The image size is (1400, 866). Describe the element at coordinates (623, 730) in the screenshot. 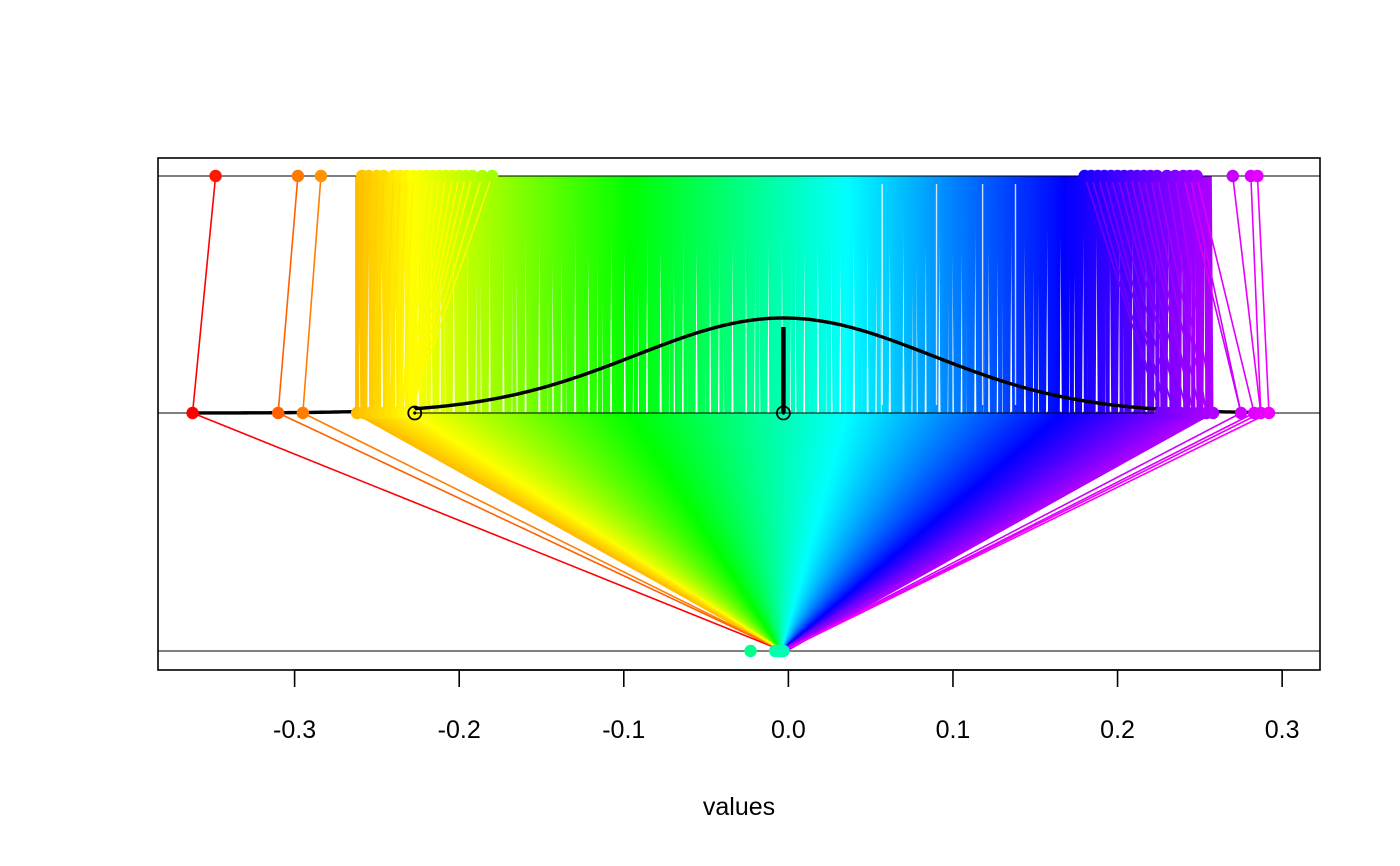

I see `x-tick-label: -0.1` at that location.